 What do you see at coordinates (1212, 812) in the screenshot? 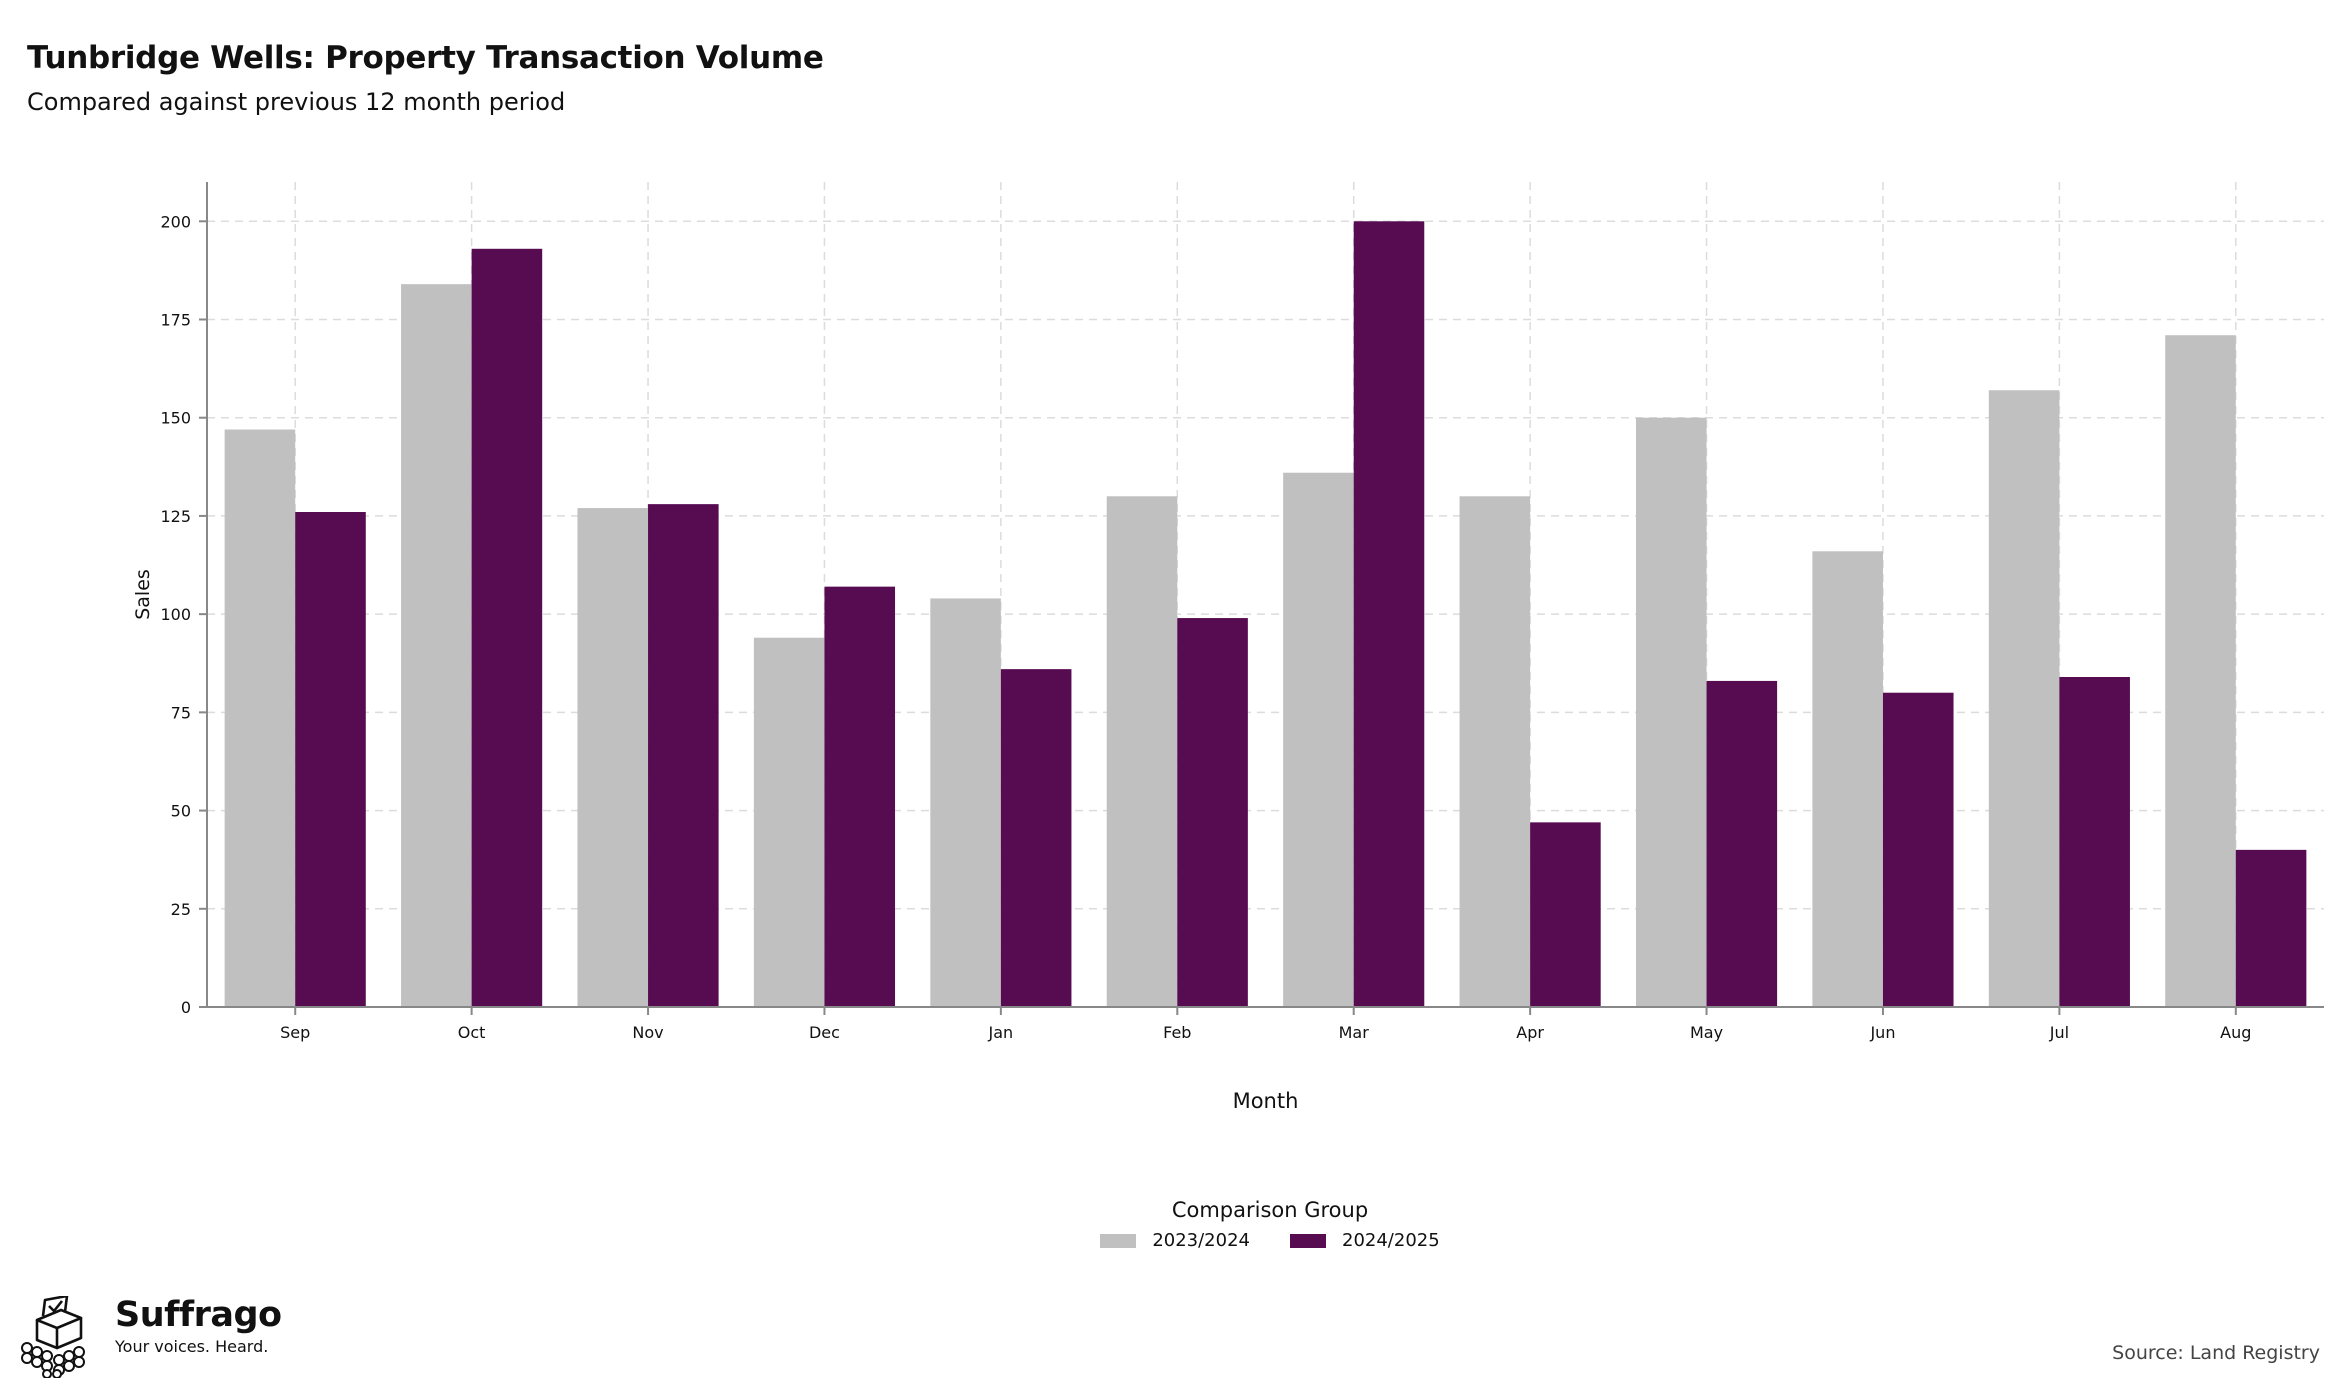
I see `bar-2024-2025-feb` at bounding box center [1212, 812].